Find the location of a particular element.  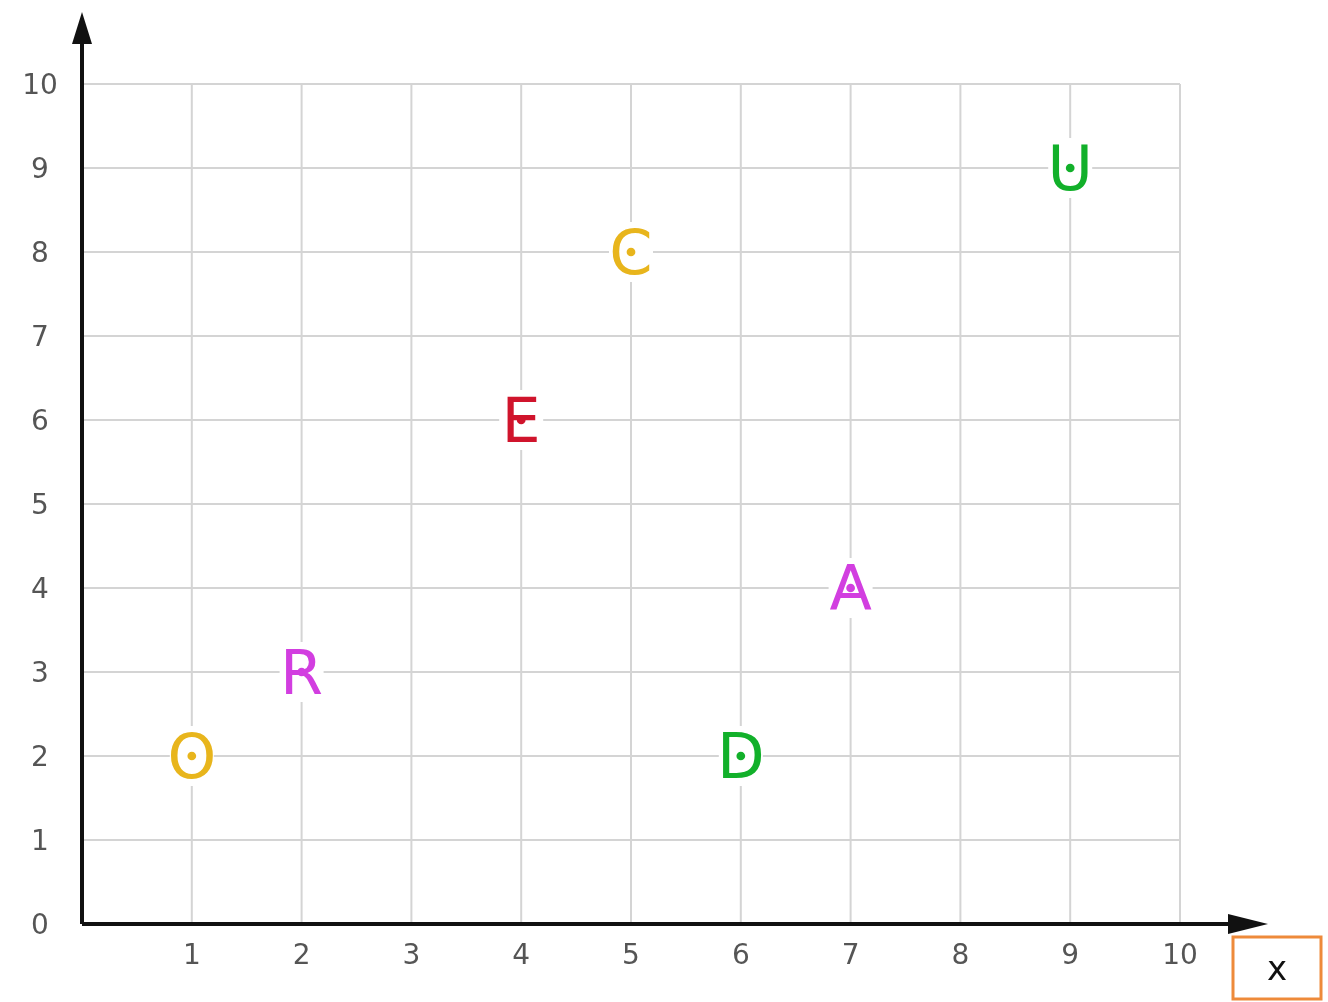

y-tick-label: 2 is located at coordinates (40, 756).